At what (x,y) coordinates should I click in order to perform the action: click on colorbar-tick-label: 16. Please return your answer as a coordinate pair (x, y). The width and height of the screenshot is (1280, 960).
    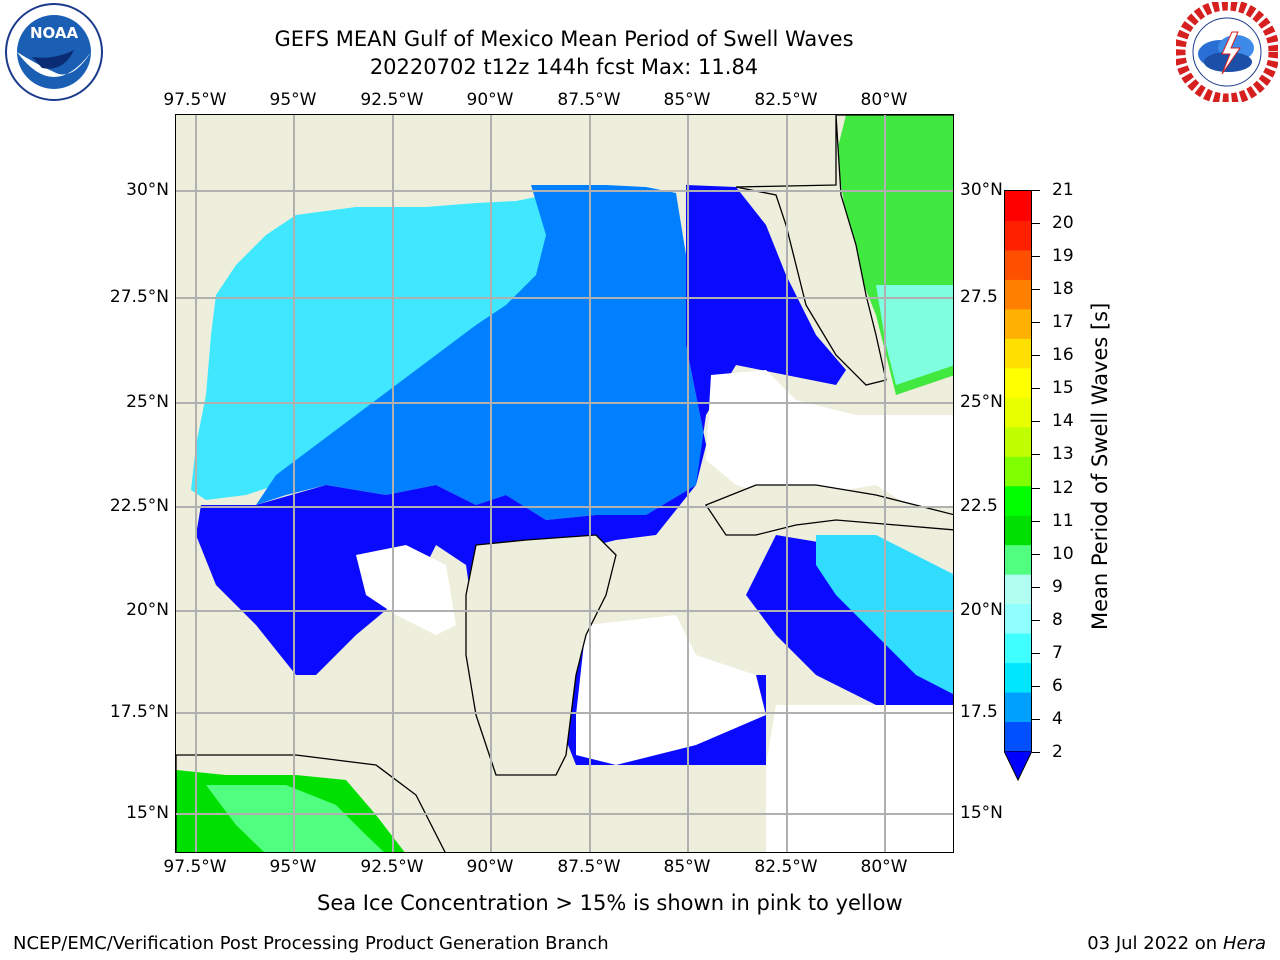
    Looking at the image, I should click on (1063, 355).